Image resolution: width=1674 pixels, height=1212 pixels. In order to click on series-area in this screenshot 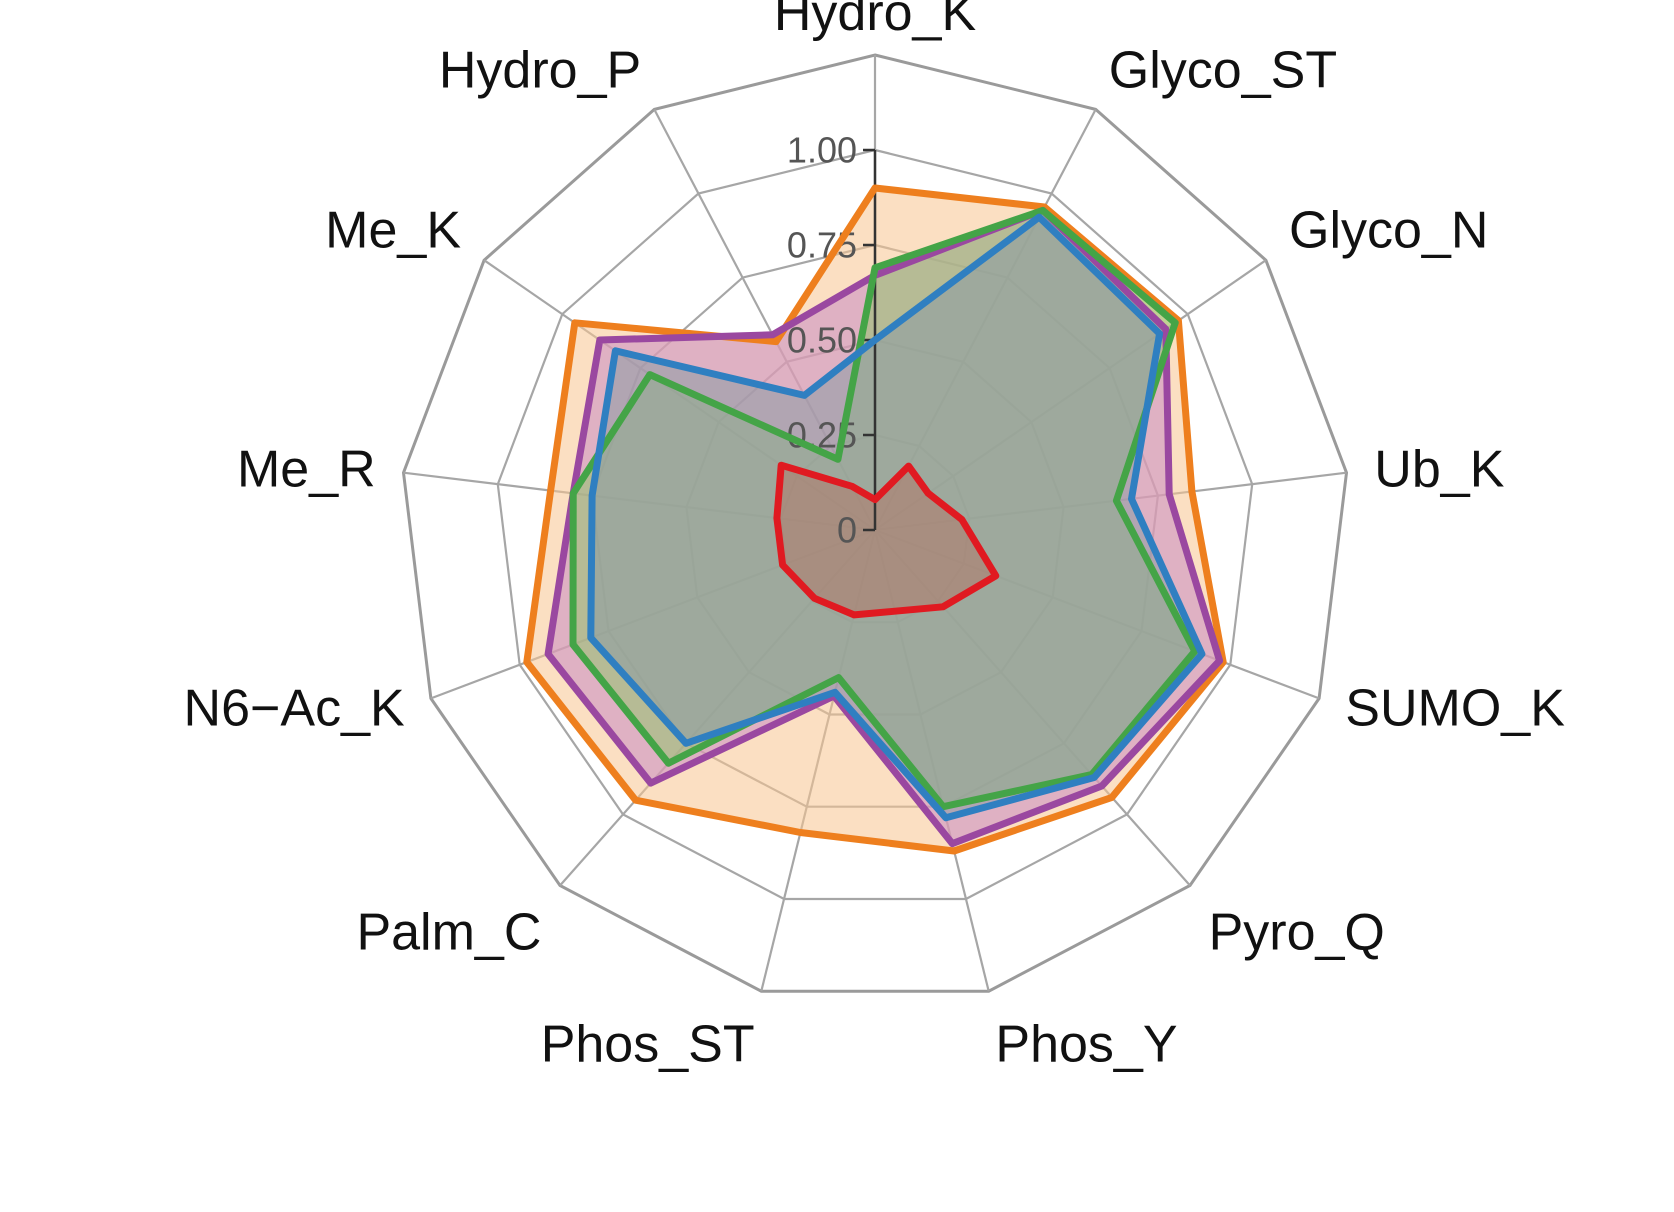, I will do `click(886, 540)`.